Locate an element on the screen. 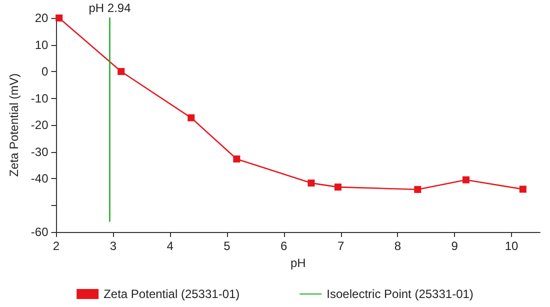 The image size is (550, 307). x-tick-label: 3 is located at coordinates (113, 246).